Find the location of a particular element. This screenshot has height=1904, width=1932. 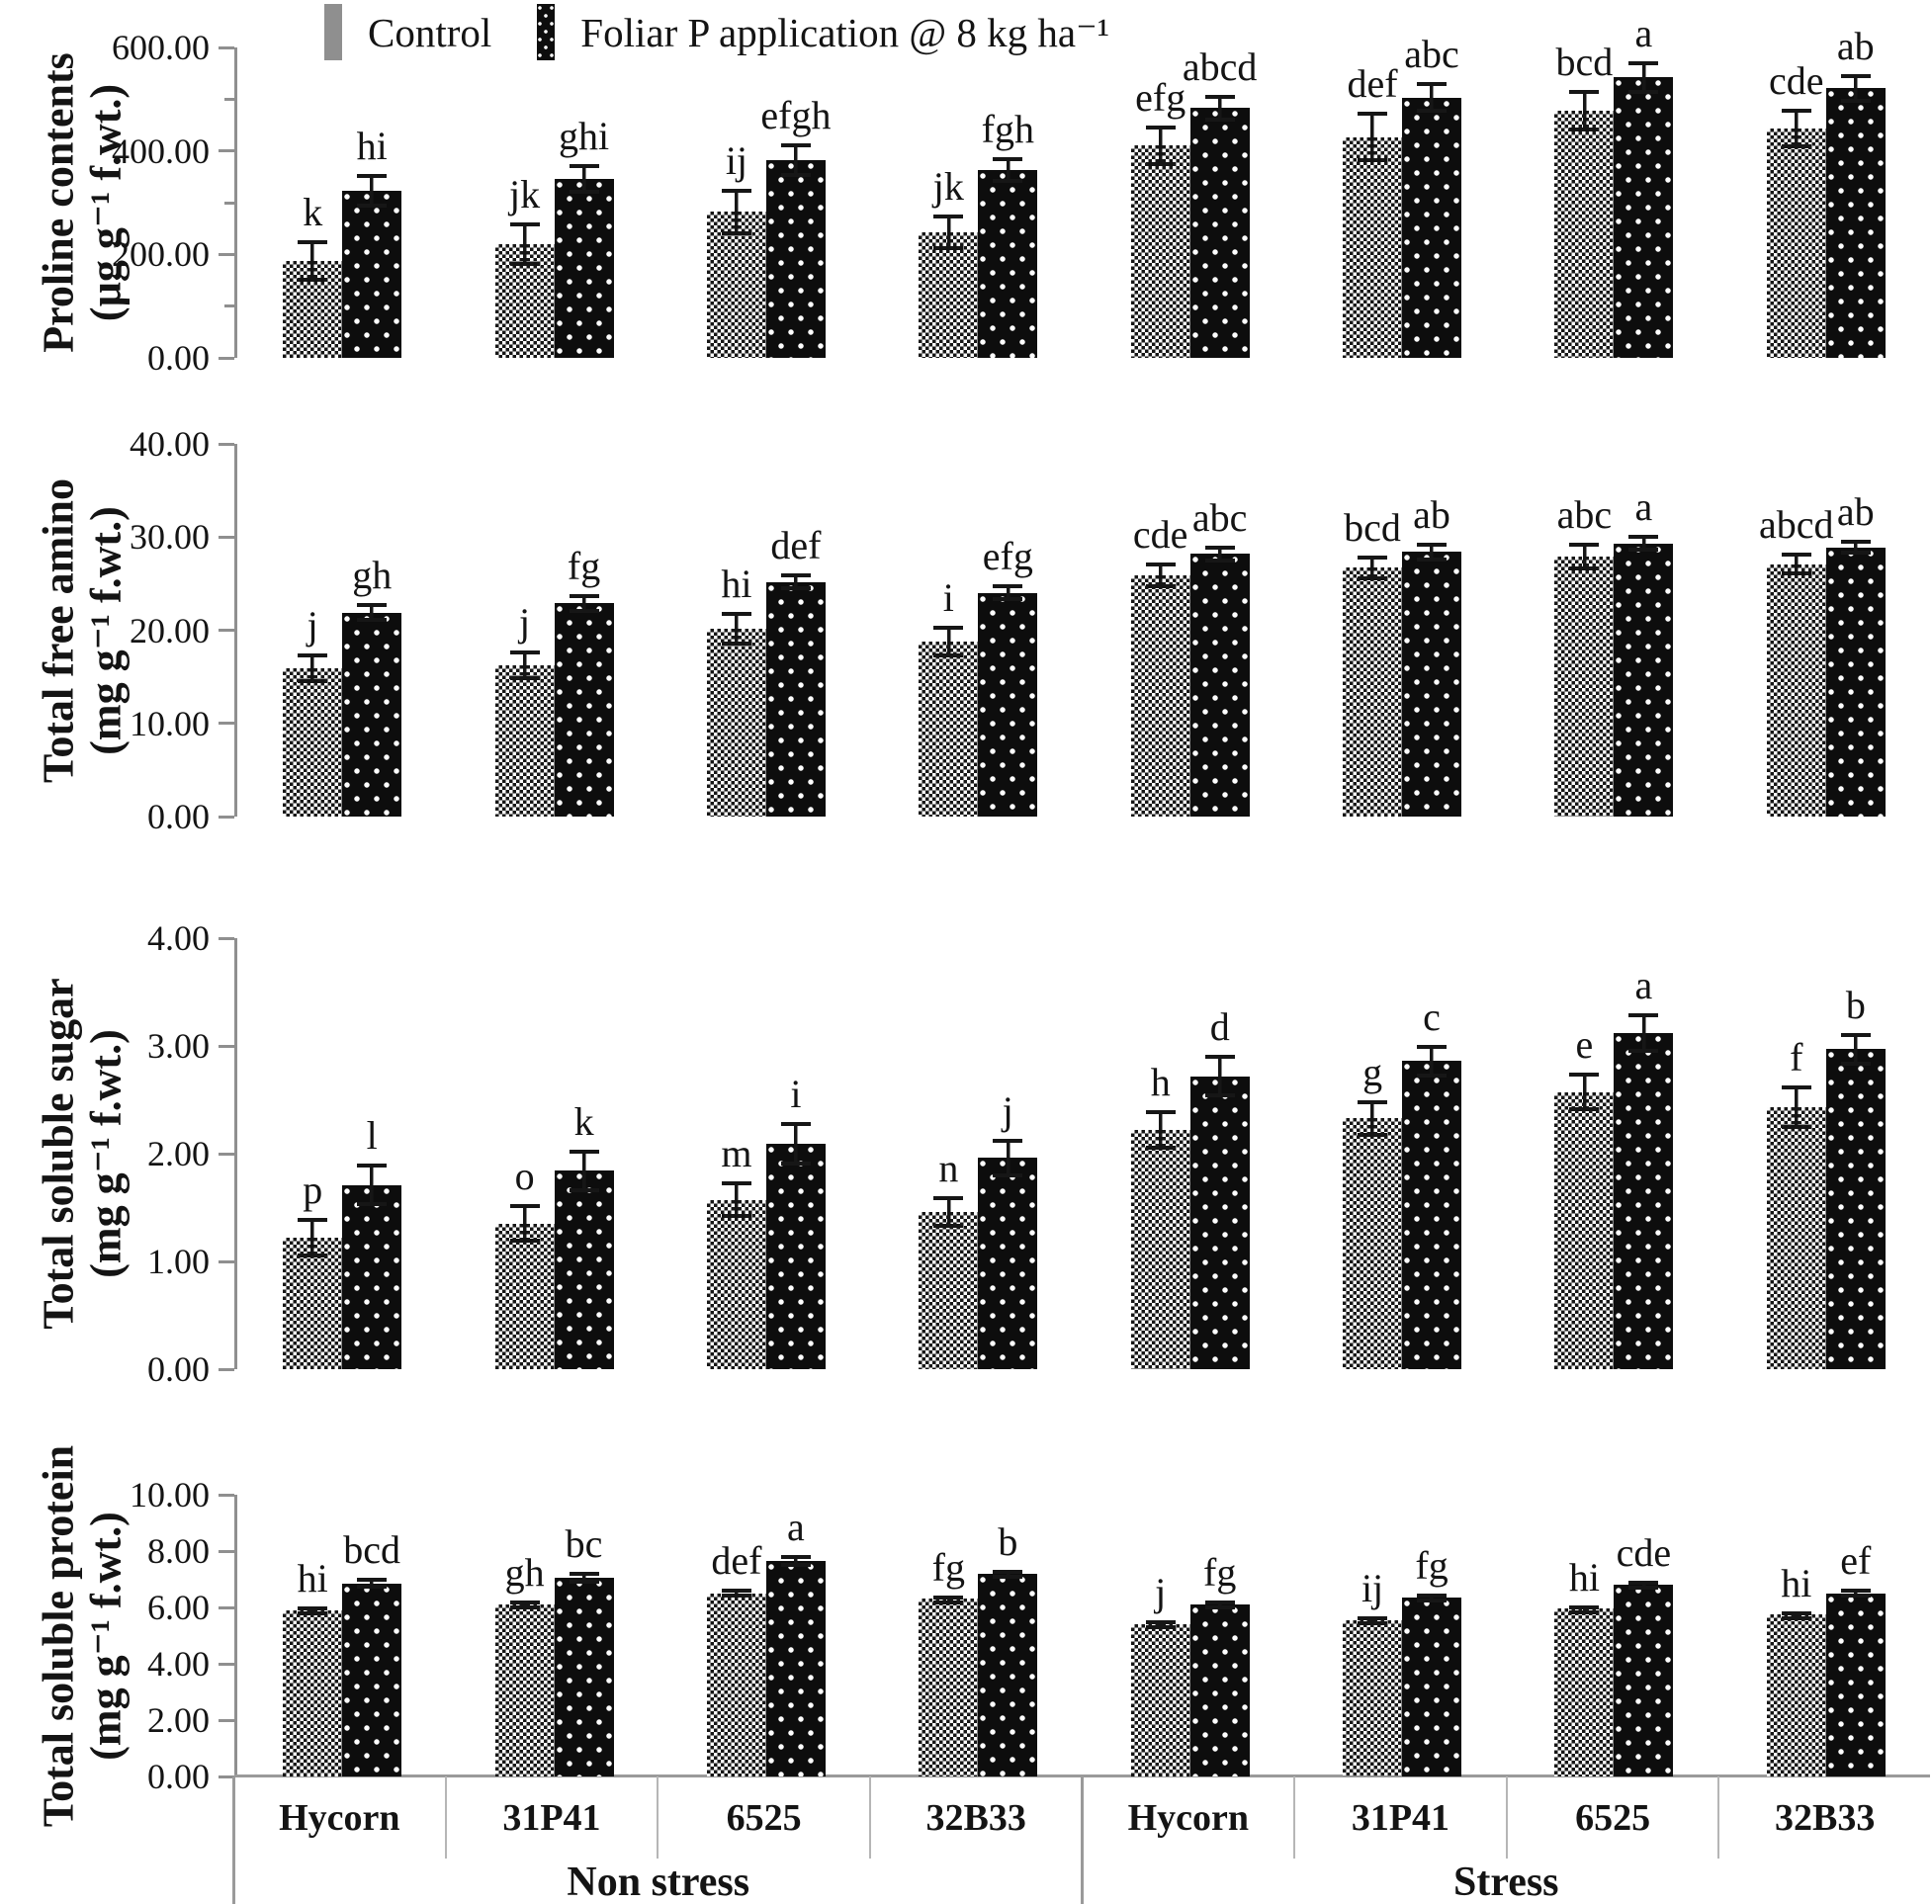

y-tick-label: 40.00 is located at coordinates (170, 444).